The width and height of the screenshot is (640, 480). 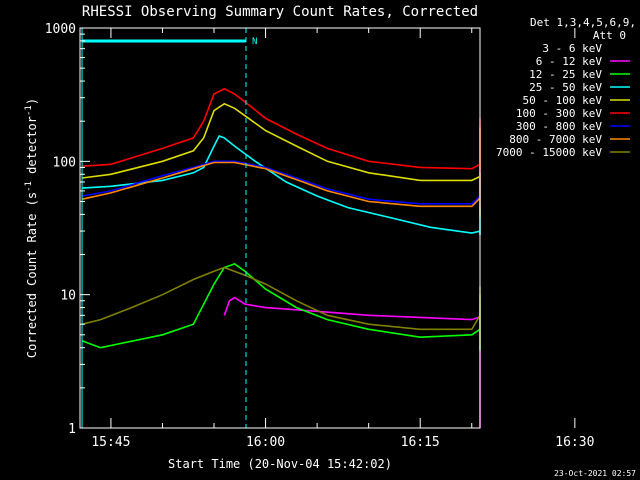 What do you see at coordinates (565, 74) in the screenshot?
I see `legend-label-2: 12 - 25 keV` at bounding box center [565, 74].